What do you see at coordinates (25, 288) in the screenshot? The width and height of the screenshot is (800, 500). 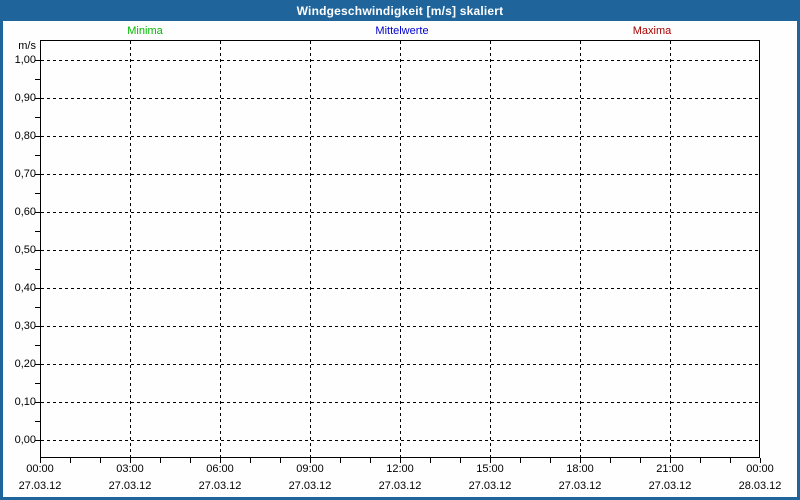 I see `y-tick-label: 0,40` at bounding box center [25, 288].